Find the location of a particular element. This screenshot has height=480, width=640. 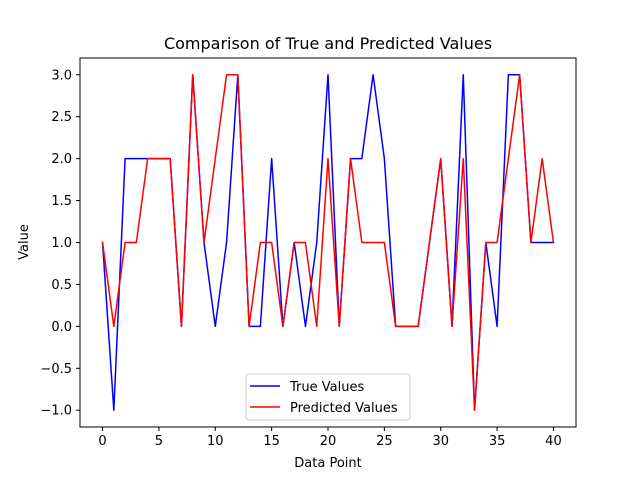

x-tick-label: 10 is located at coordinates (215, 441).